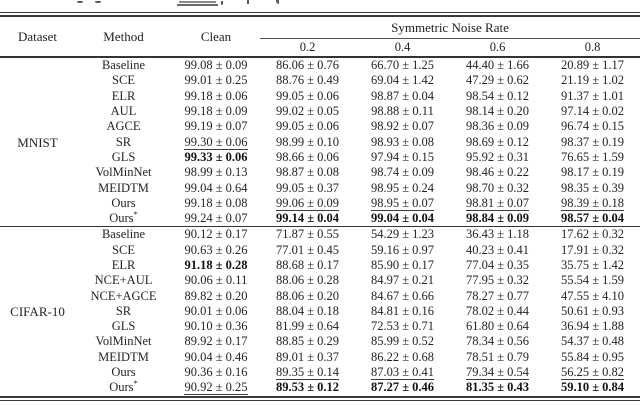  I want to click on value-cell: 89.82 ± 0.20, so click(216, 295).